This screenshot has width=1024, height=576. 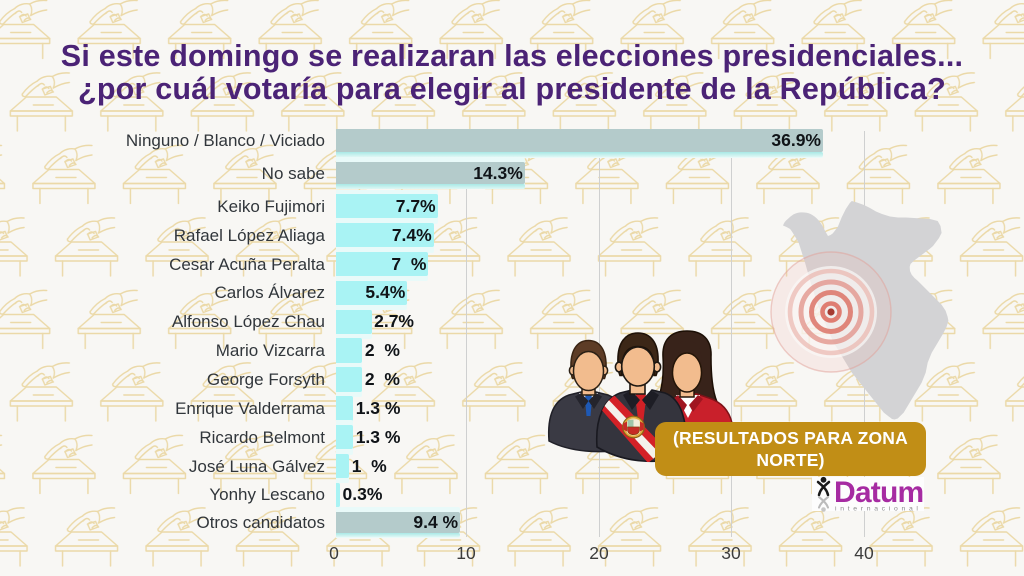 I want to click on svg-text: Datum, so click(x=878, y=492).